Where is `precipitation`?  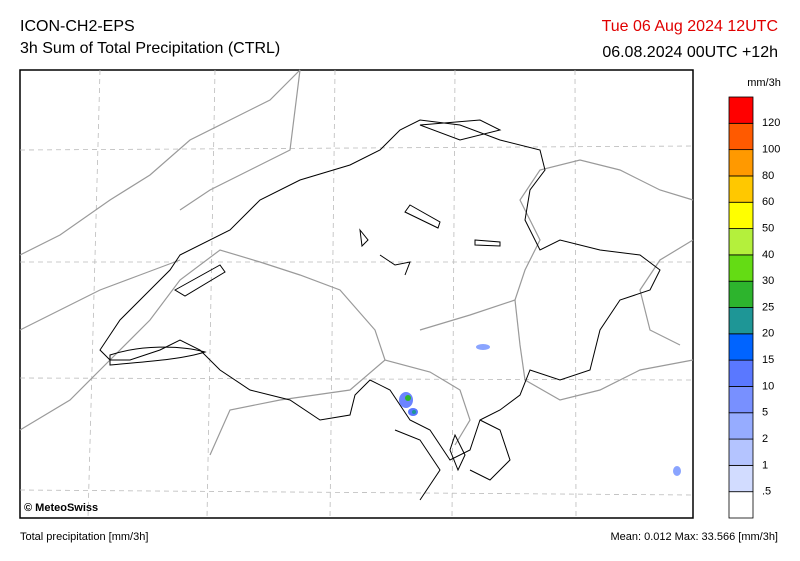
precipitation is located at coordinates (540, 410).